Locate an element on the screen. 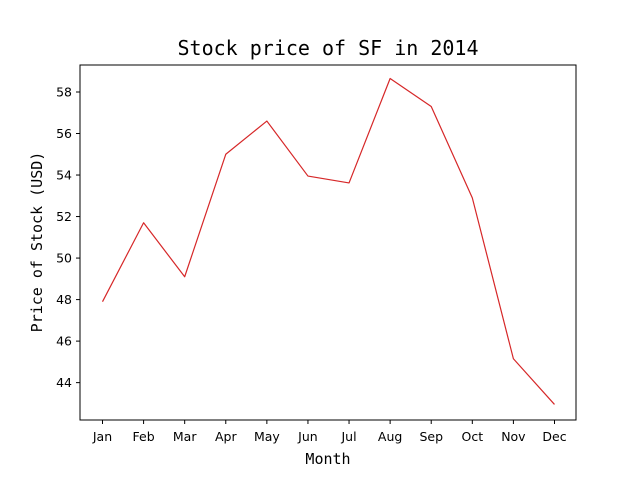  x-tick-label: Jun is located at coordinates (307, 436).